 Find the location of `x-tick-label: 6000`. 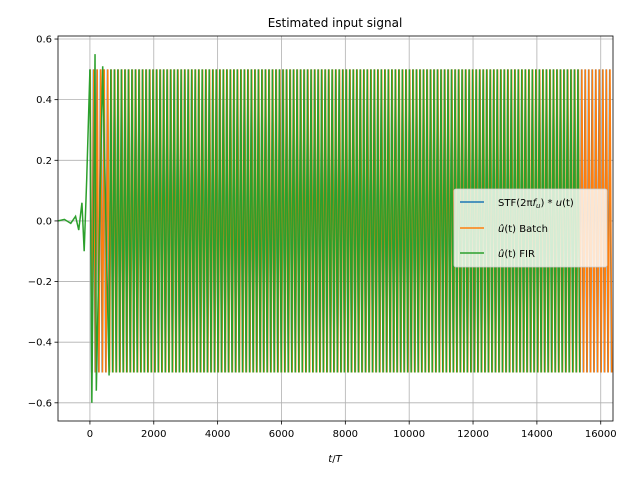

x-tick-label: 6000 is located at coordinates (281, 434).